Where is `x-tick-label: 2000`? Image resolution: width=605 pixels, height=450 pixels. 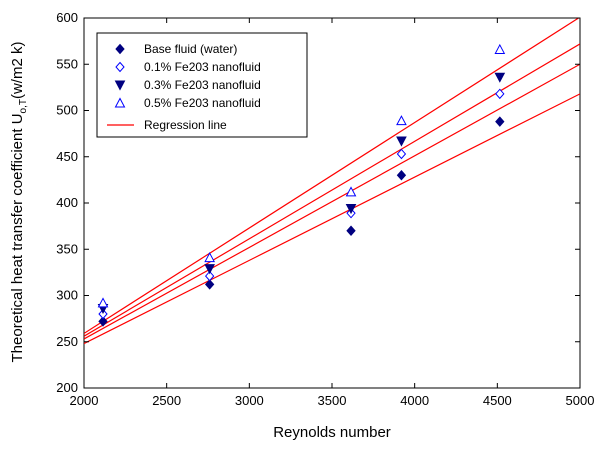
x-tick-label: 2000 is located at coordinates (84, 400).